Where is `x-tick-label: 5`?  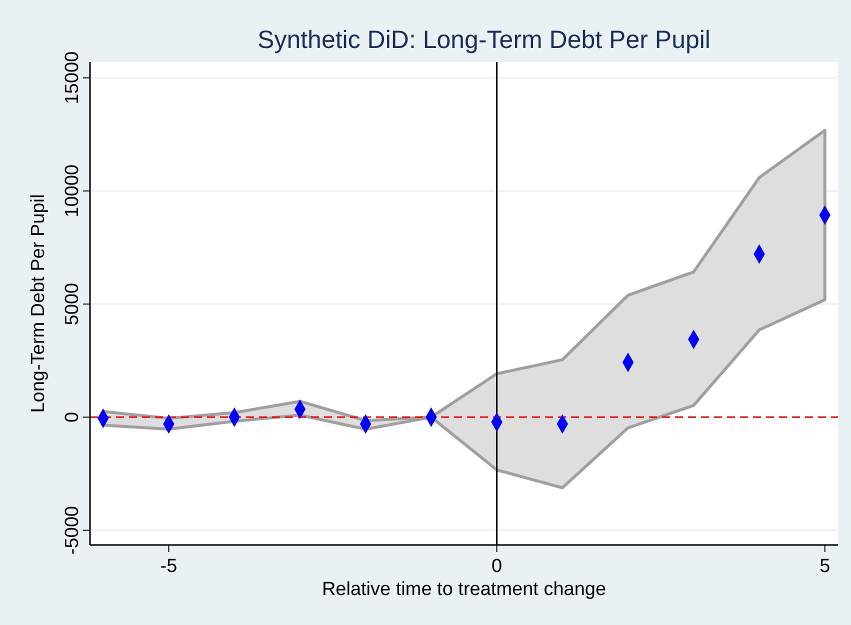
x-tick-label: 5 is located at coordinates (825, 566).